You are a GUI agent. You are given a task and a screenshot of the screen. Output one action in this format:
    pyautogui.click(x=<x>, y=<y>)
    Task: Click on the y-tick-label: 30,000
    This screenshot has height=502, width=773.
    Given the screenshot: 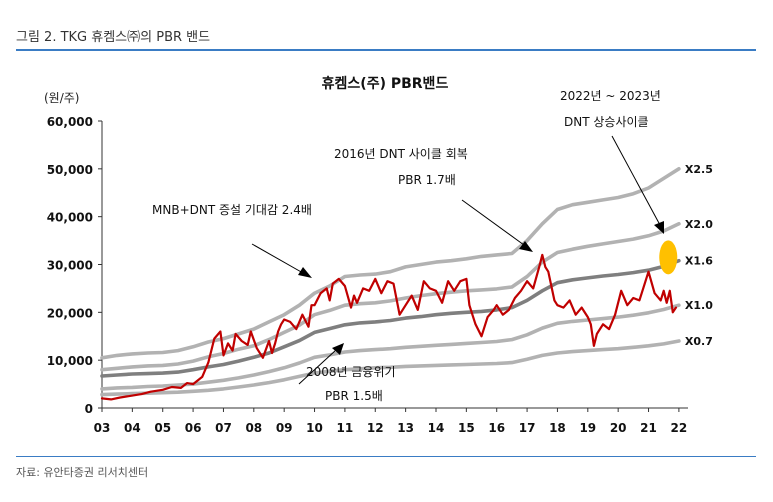 What is the action you would take?
    pyautogui.click(x=70, y=266)
    